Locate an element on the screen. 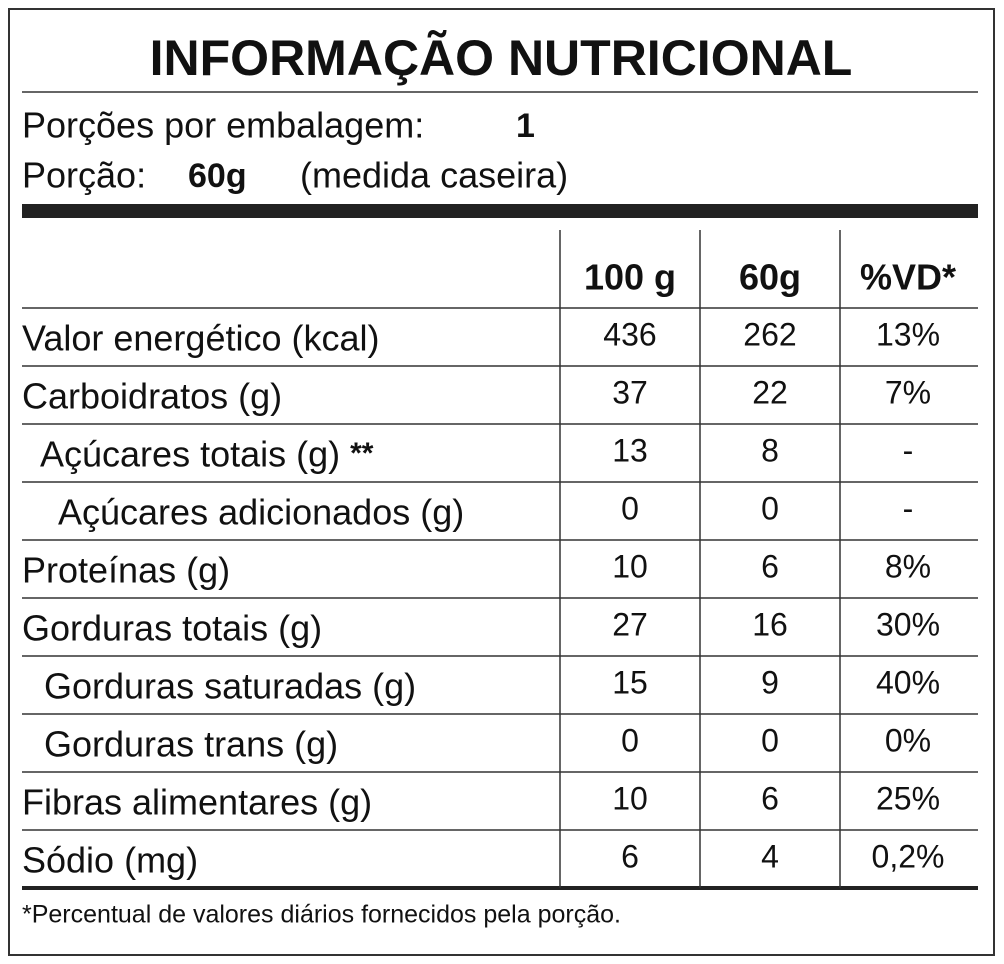 This screenshot has width=1004, height=964. cell-value: 27 is located at coordinates (630, 624).